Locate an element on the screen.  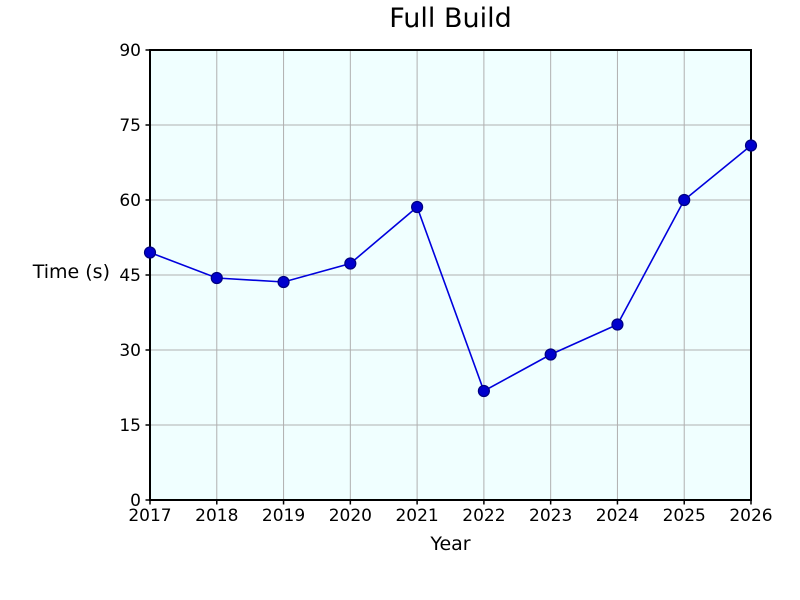
x-tick-label: 2021 is located at coordinates (416, 516).